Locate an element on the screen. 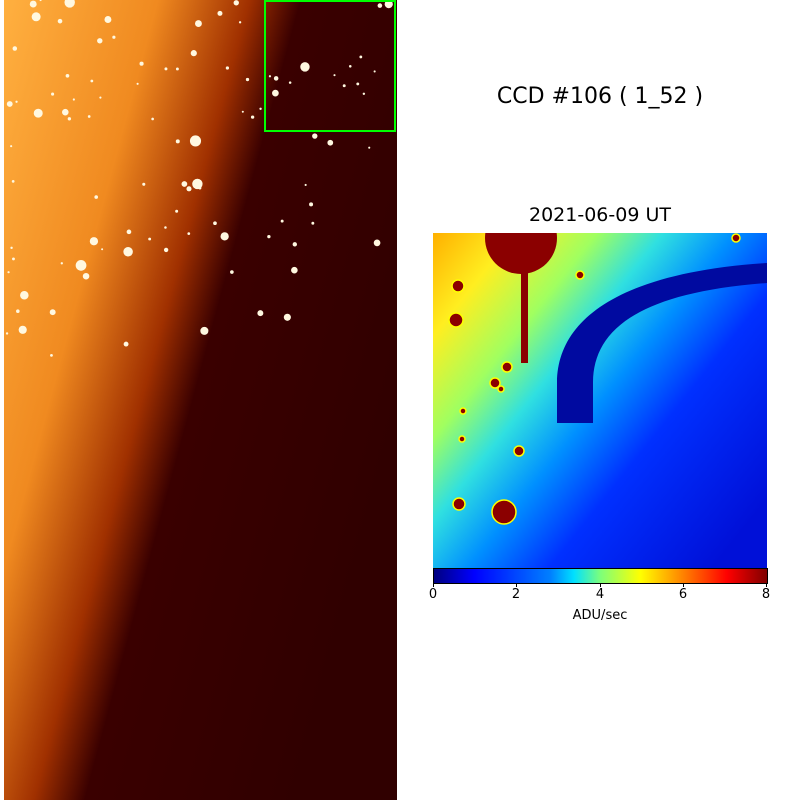 This screenshot has width=800, height=800. colorbar-tick-label: 0 is located at coordinates (433, 594).